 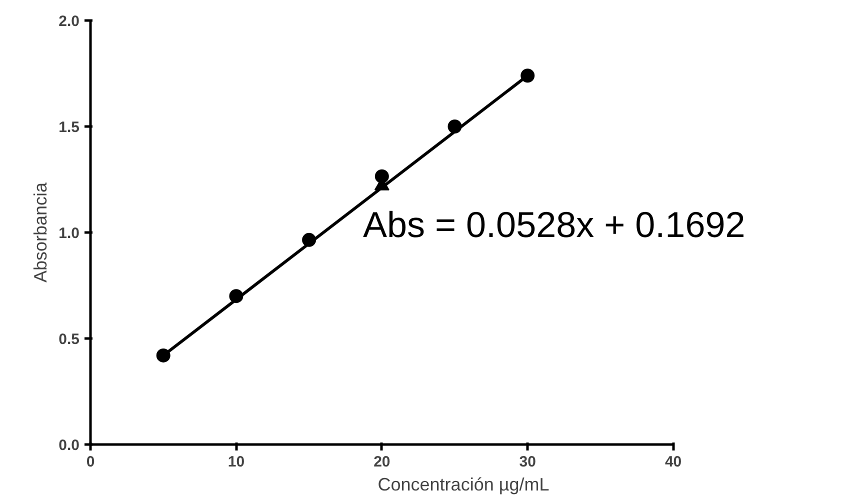 What do you see at coordinates (69, 21) in the screenshot?
I see `y-tick-label: 2.0` at bounding box center [69, 21].